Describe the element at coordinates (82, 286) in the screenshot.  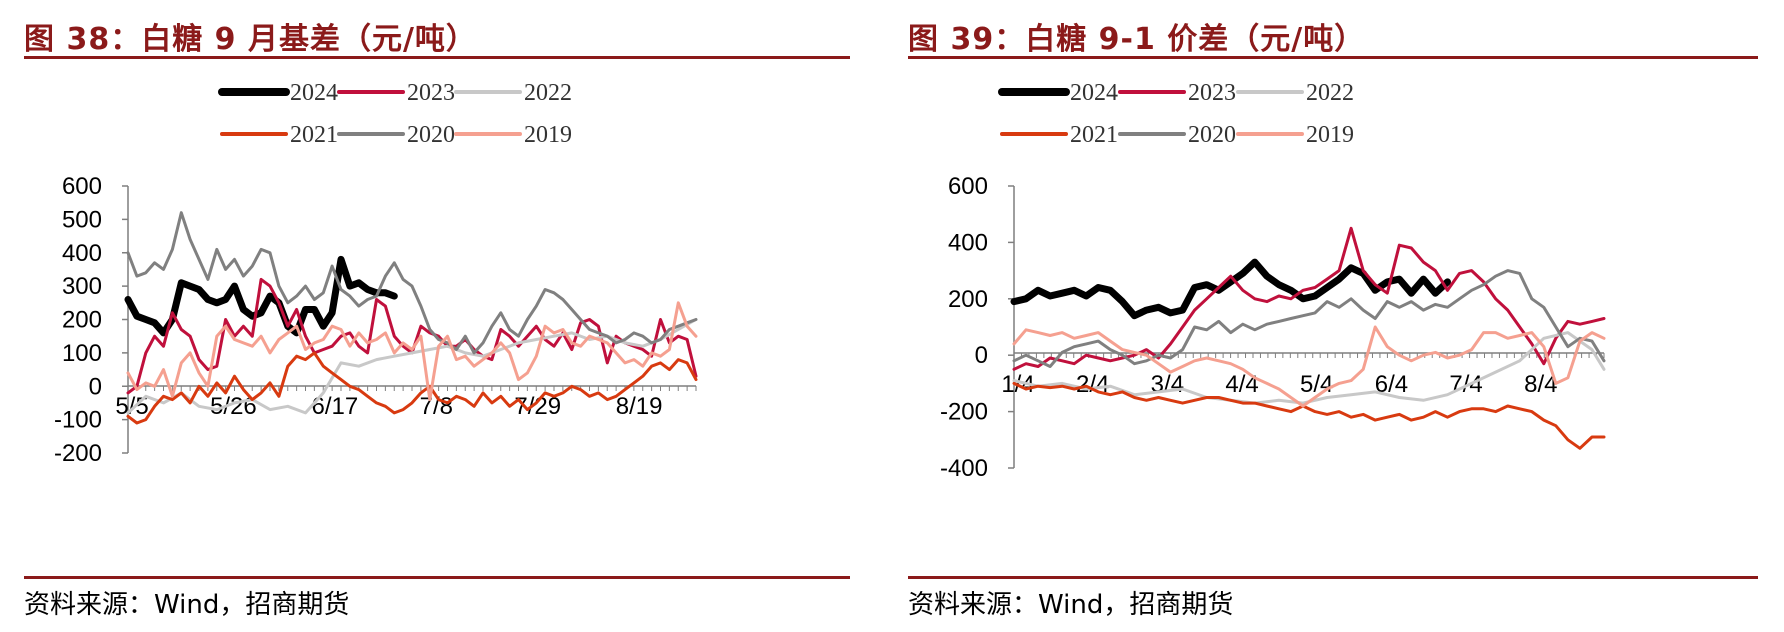
I see `y-tick-label: 300` at that location.